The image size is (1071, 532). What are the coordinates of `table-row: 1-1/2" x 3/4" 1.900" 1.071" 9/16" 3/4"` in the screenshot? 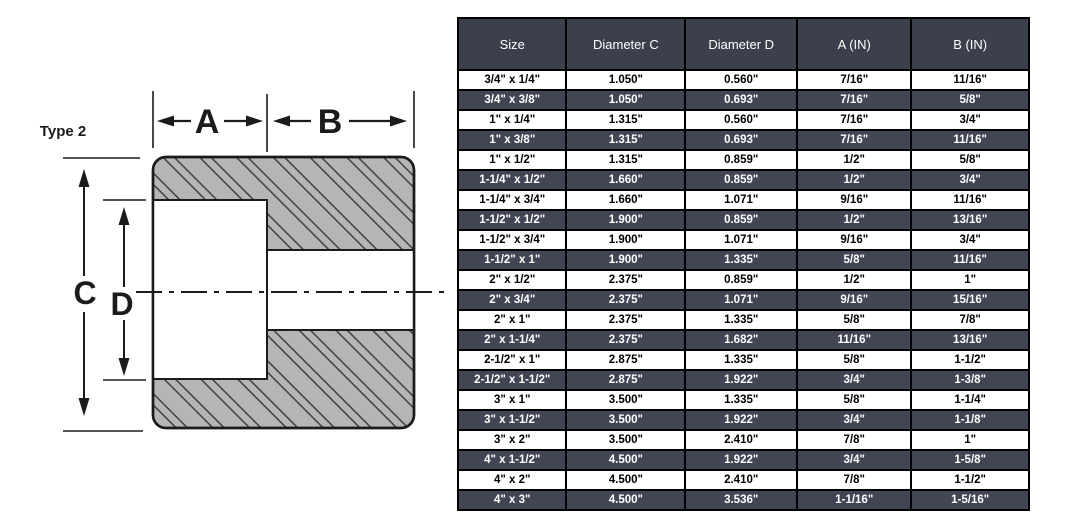 It's located at (743, 240).